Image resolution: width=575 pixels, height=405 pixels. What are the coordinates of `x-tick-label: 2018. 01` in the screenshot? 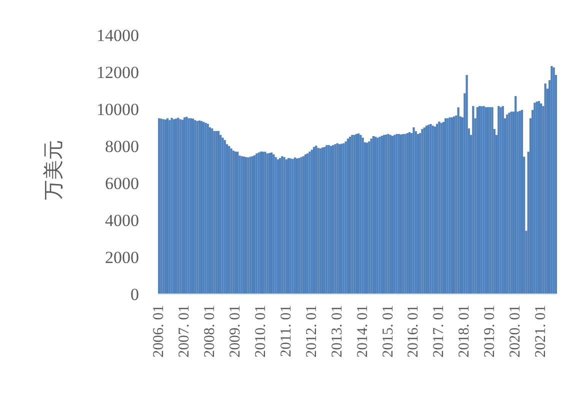 It's located at (464, 331).